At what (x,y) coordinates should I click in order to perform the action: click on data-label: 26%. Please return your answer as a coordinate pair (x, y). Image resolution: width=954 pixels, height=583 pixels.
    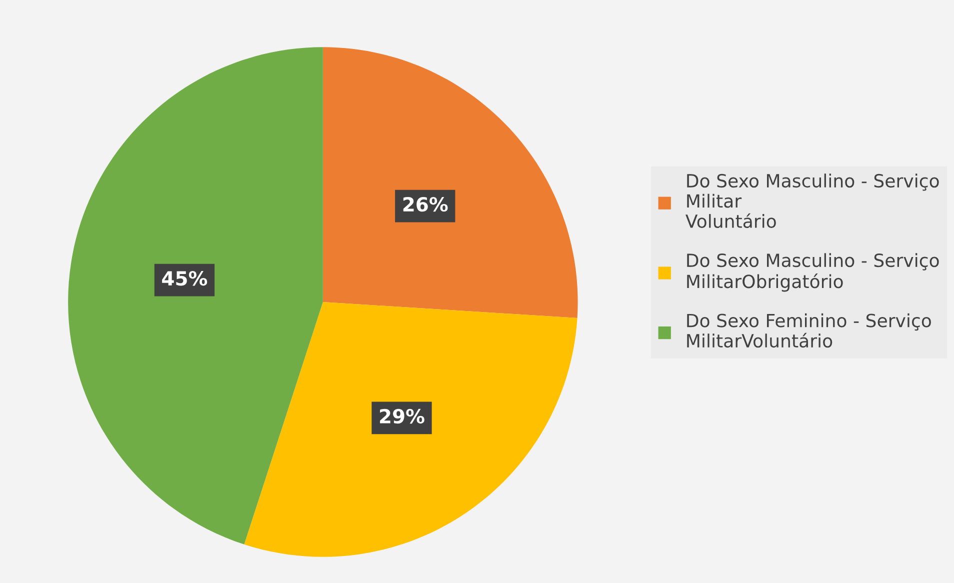
    Looking at the image, I should click on (425, 204).